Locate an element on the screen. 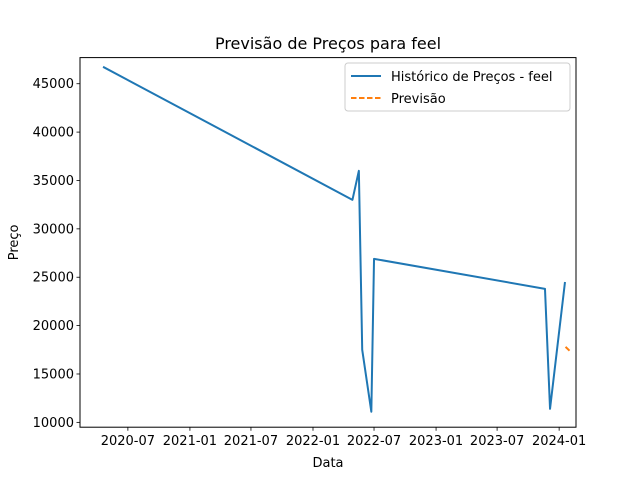  x-tick-label: 2021-01 is located at coordinates (190, 441).